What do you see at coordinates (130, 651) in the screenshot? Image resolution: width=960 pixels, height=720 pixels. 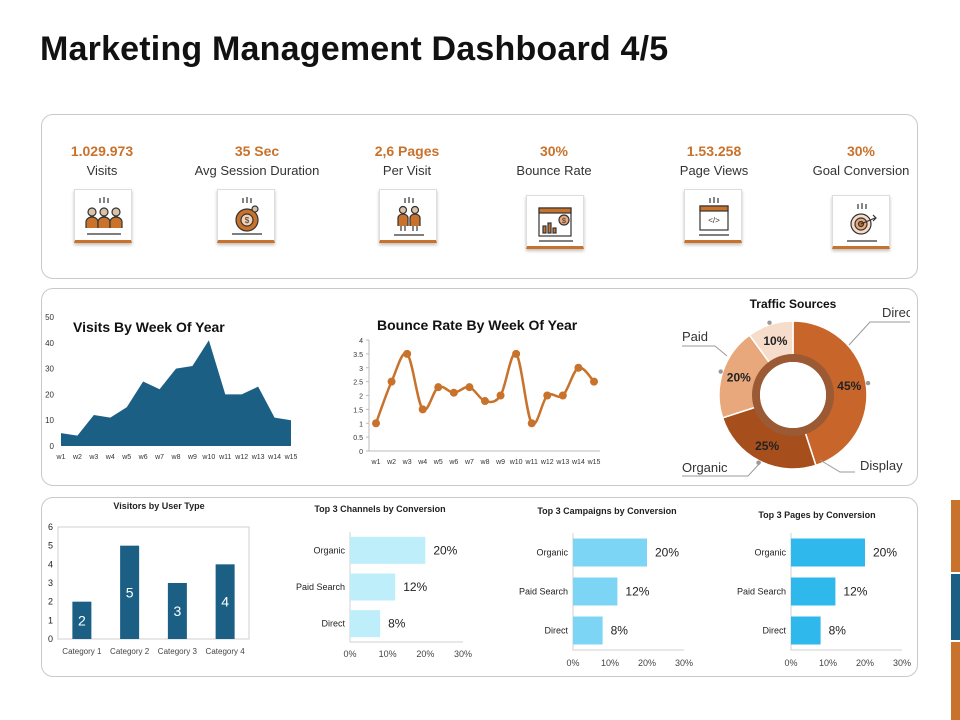 I see `usertype-x-tick: Category 2` at bounding box center [130, 651].